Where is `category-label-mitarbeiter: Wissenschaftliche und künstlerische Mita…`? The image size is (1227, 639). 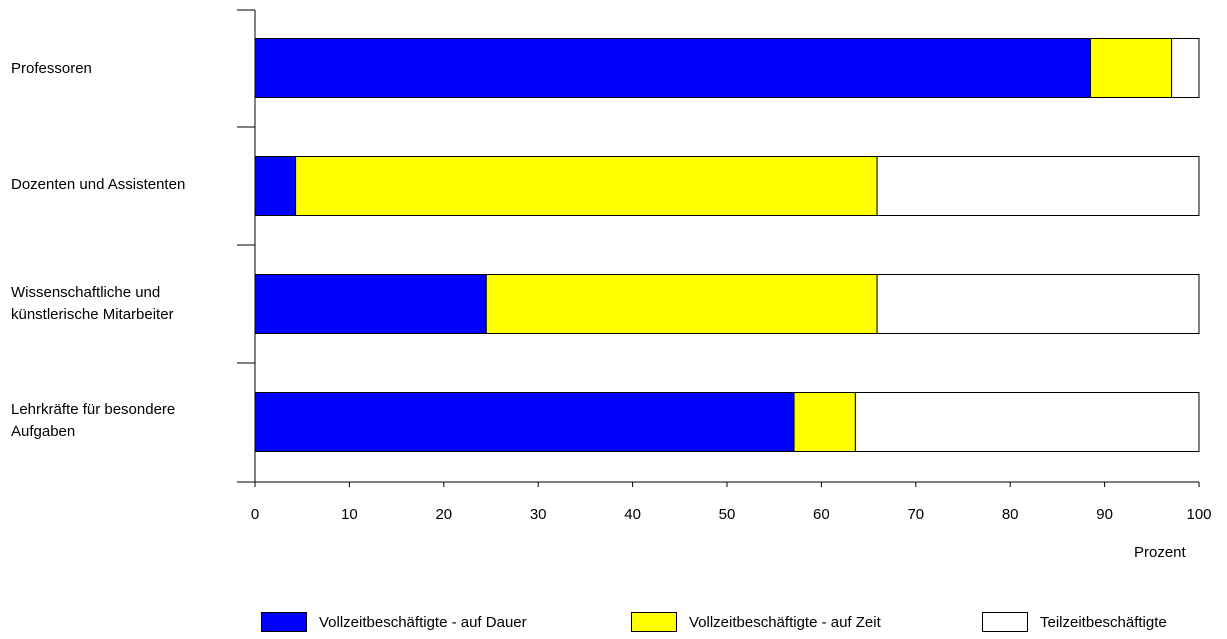 category-label-mitarbeiter: Wissenschaftliche und künstlerische Mita… is located at coordinates (92, 303).